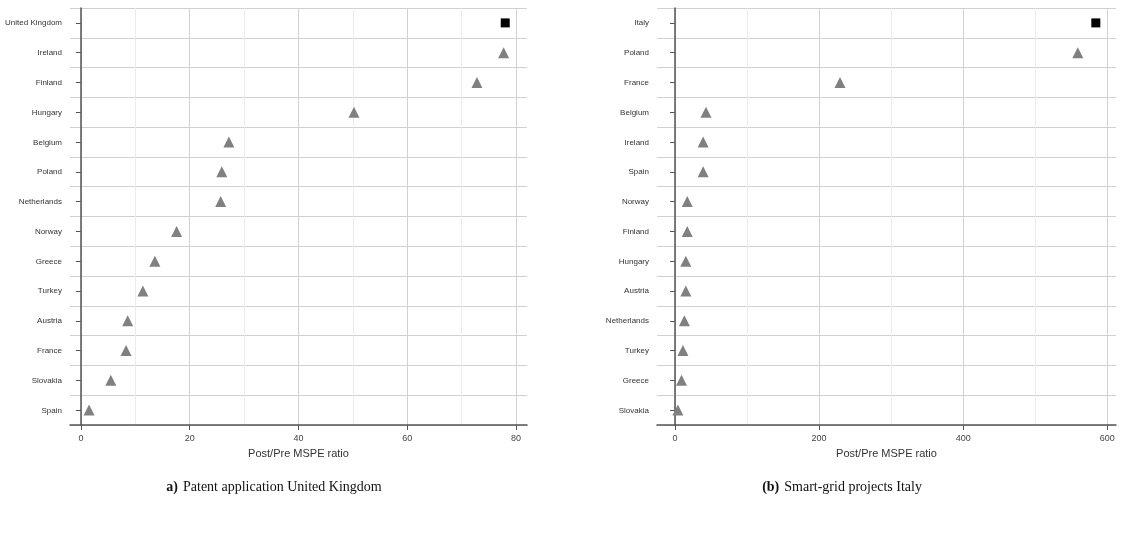 The height and width of the screenshot is (533, 1128). Describe the element at coordinates (274, 486) in the screenshot. I see `text: a) Patent application United Kingdom` at that location.